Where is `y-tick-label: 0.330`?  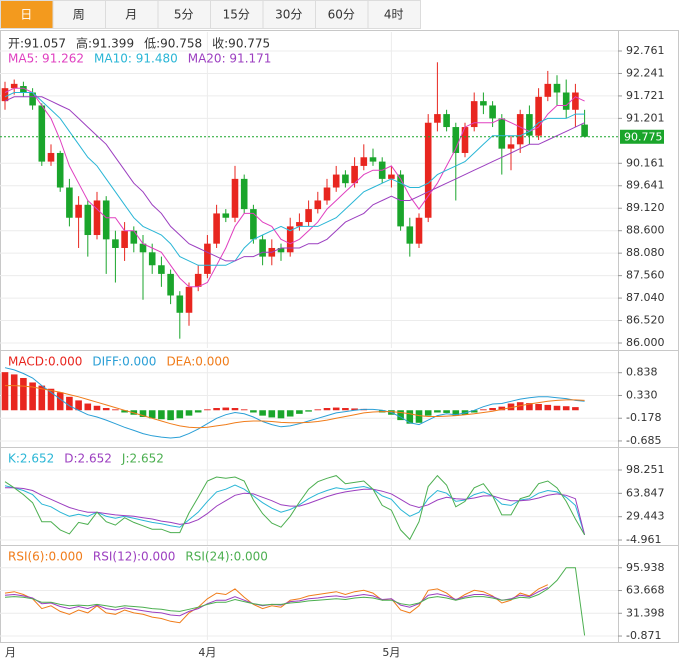
y-tick-label: 0.330 is located at coordinates (642, 394).